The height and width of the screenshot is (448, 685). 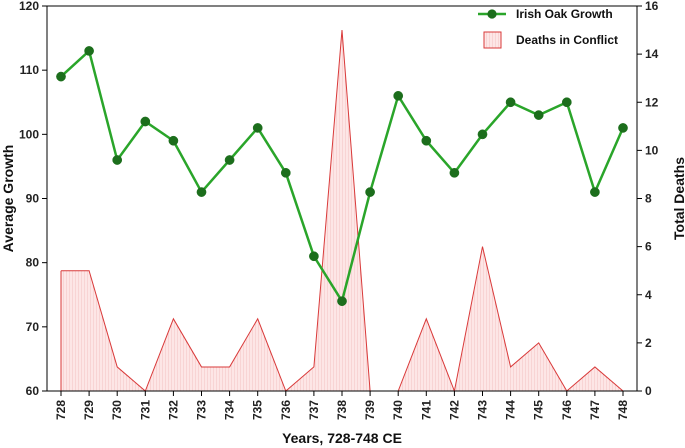 I want to click on right-tick-label: 4, so click(x=648, y=295).